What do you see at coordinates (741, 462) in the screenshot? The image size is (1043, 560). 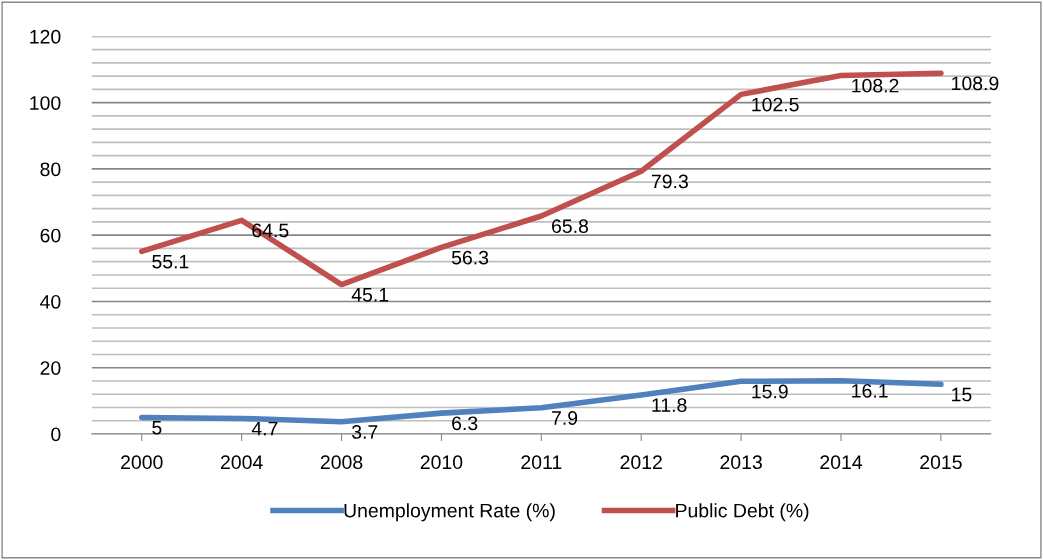 I see `x-tick-label: 2013` at bounding box center [741, 462].